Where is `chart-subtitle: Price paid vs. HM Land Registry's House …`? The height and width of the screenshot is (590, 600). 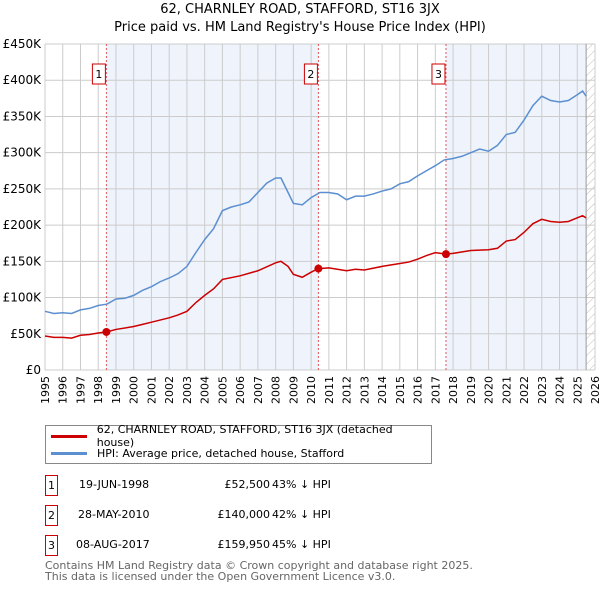
chart-subtitle: Price paid vs. HM Land Registry's House … is located at coordinates (300, 27).